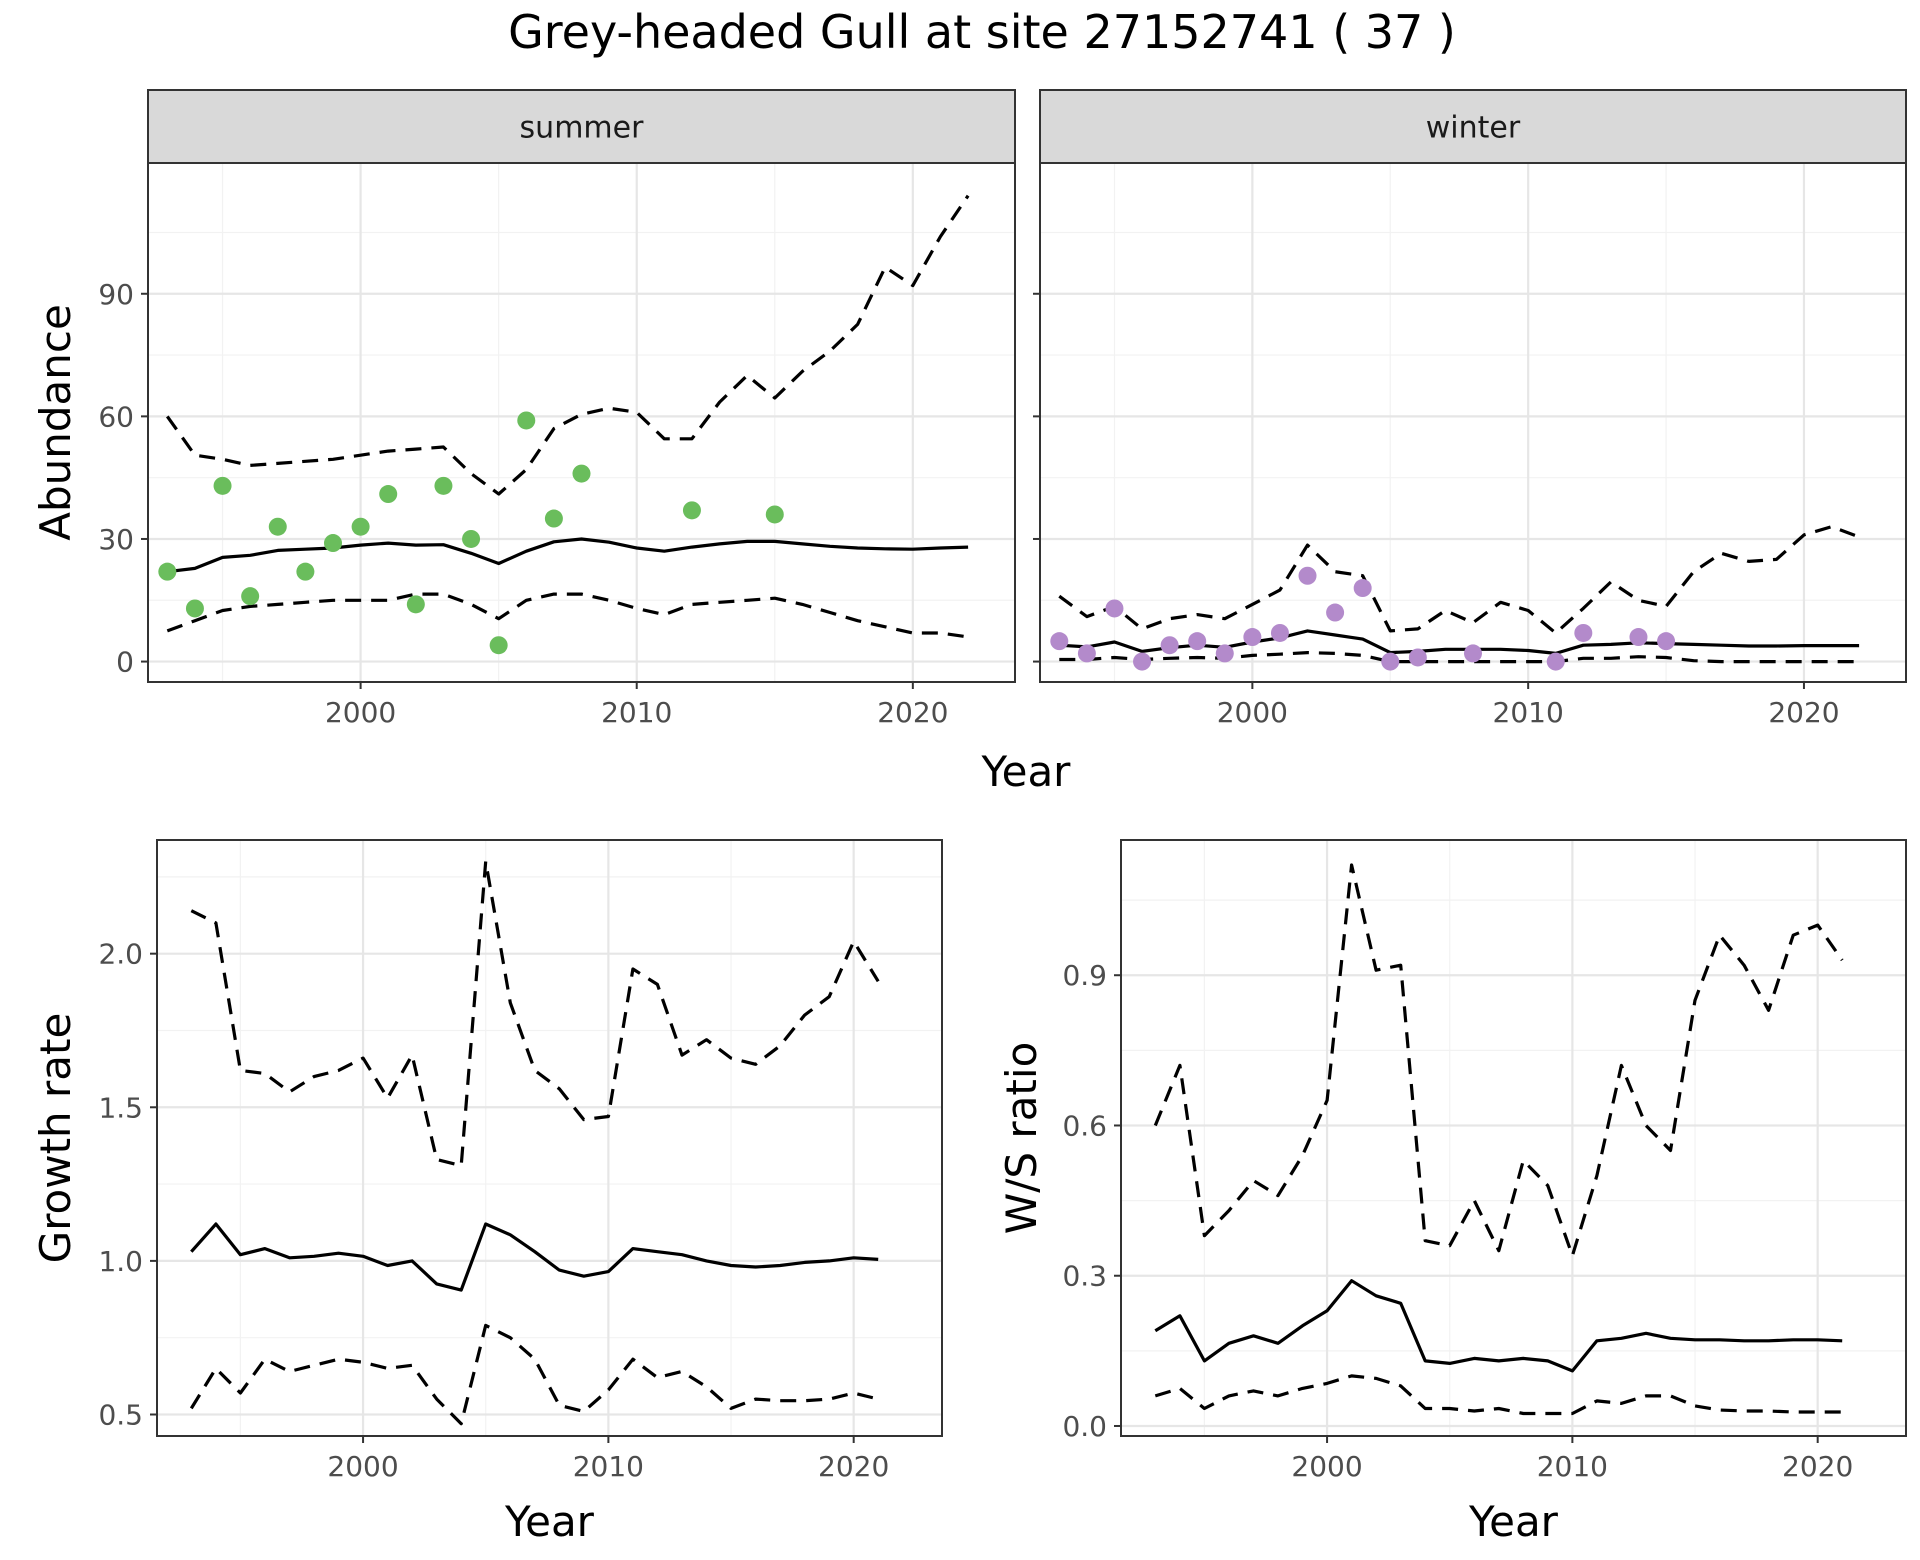  Describe the element at coordinates (1084, 1426) in the screenshot. I see `ws-y-tick-label: 0.0` at that location.